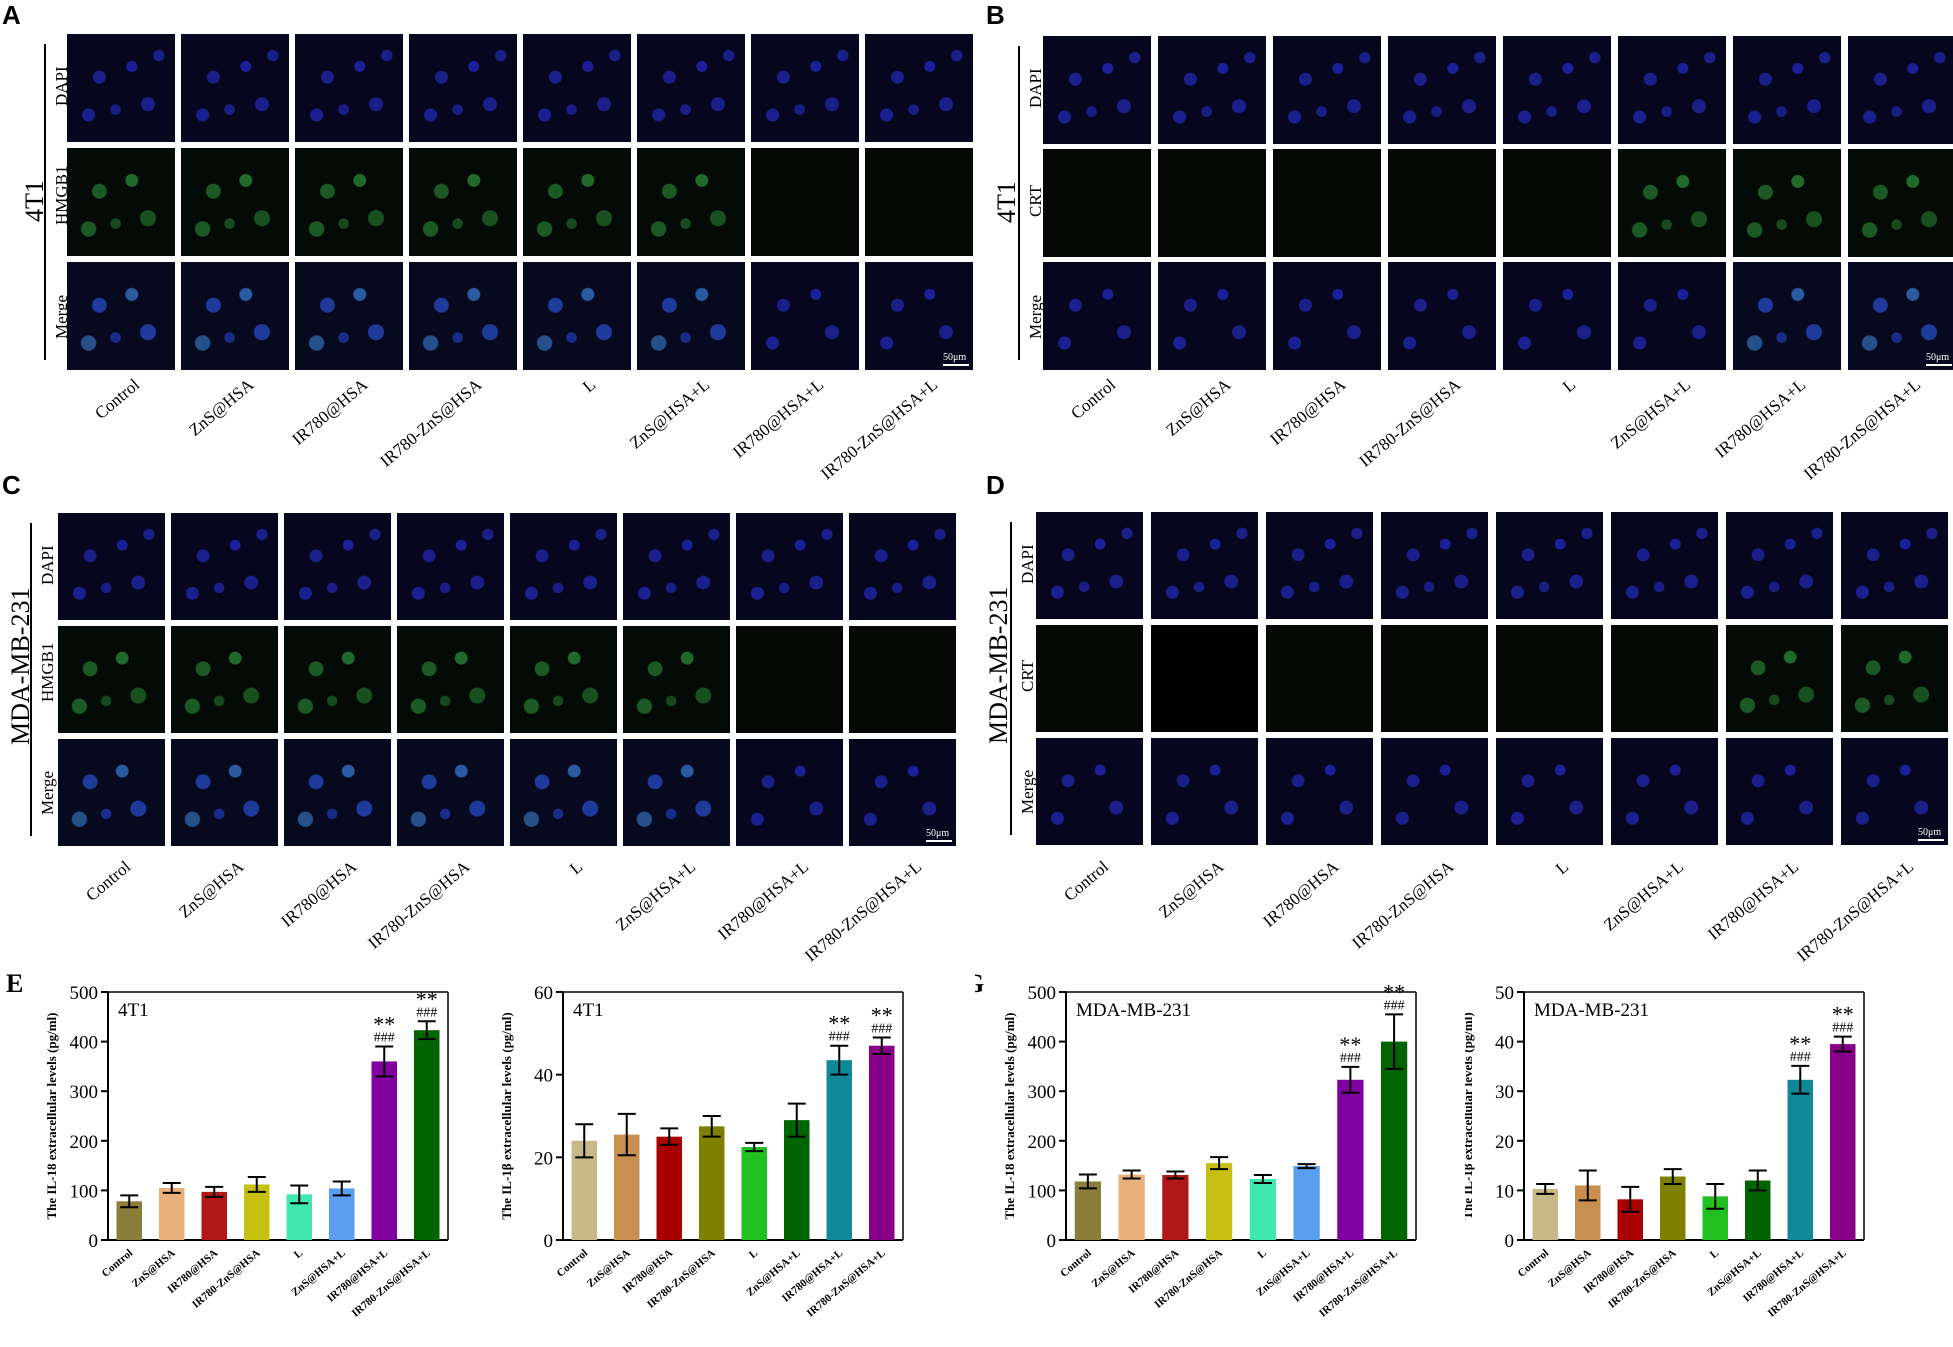  What do you see at coordinates (94, 1241) in the screenshot?
I see `y-tick-label: 0` at bounding box center [94, 1241].